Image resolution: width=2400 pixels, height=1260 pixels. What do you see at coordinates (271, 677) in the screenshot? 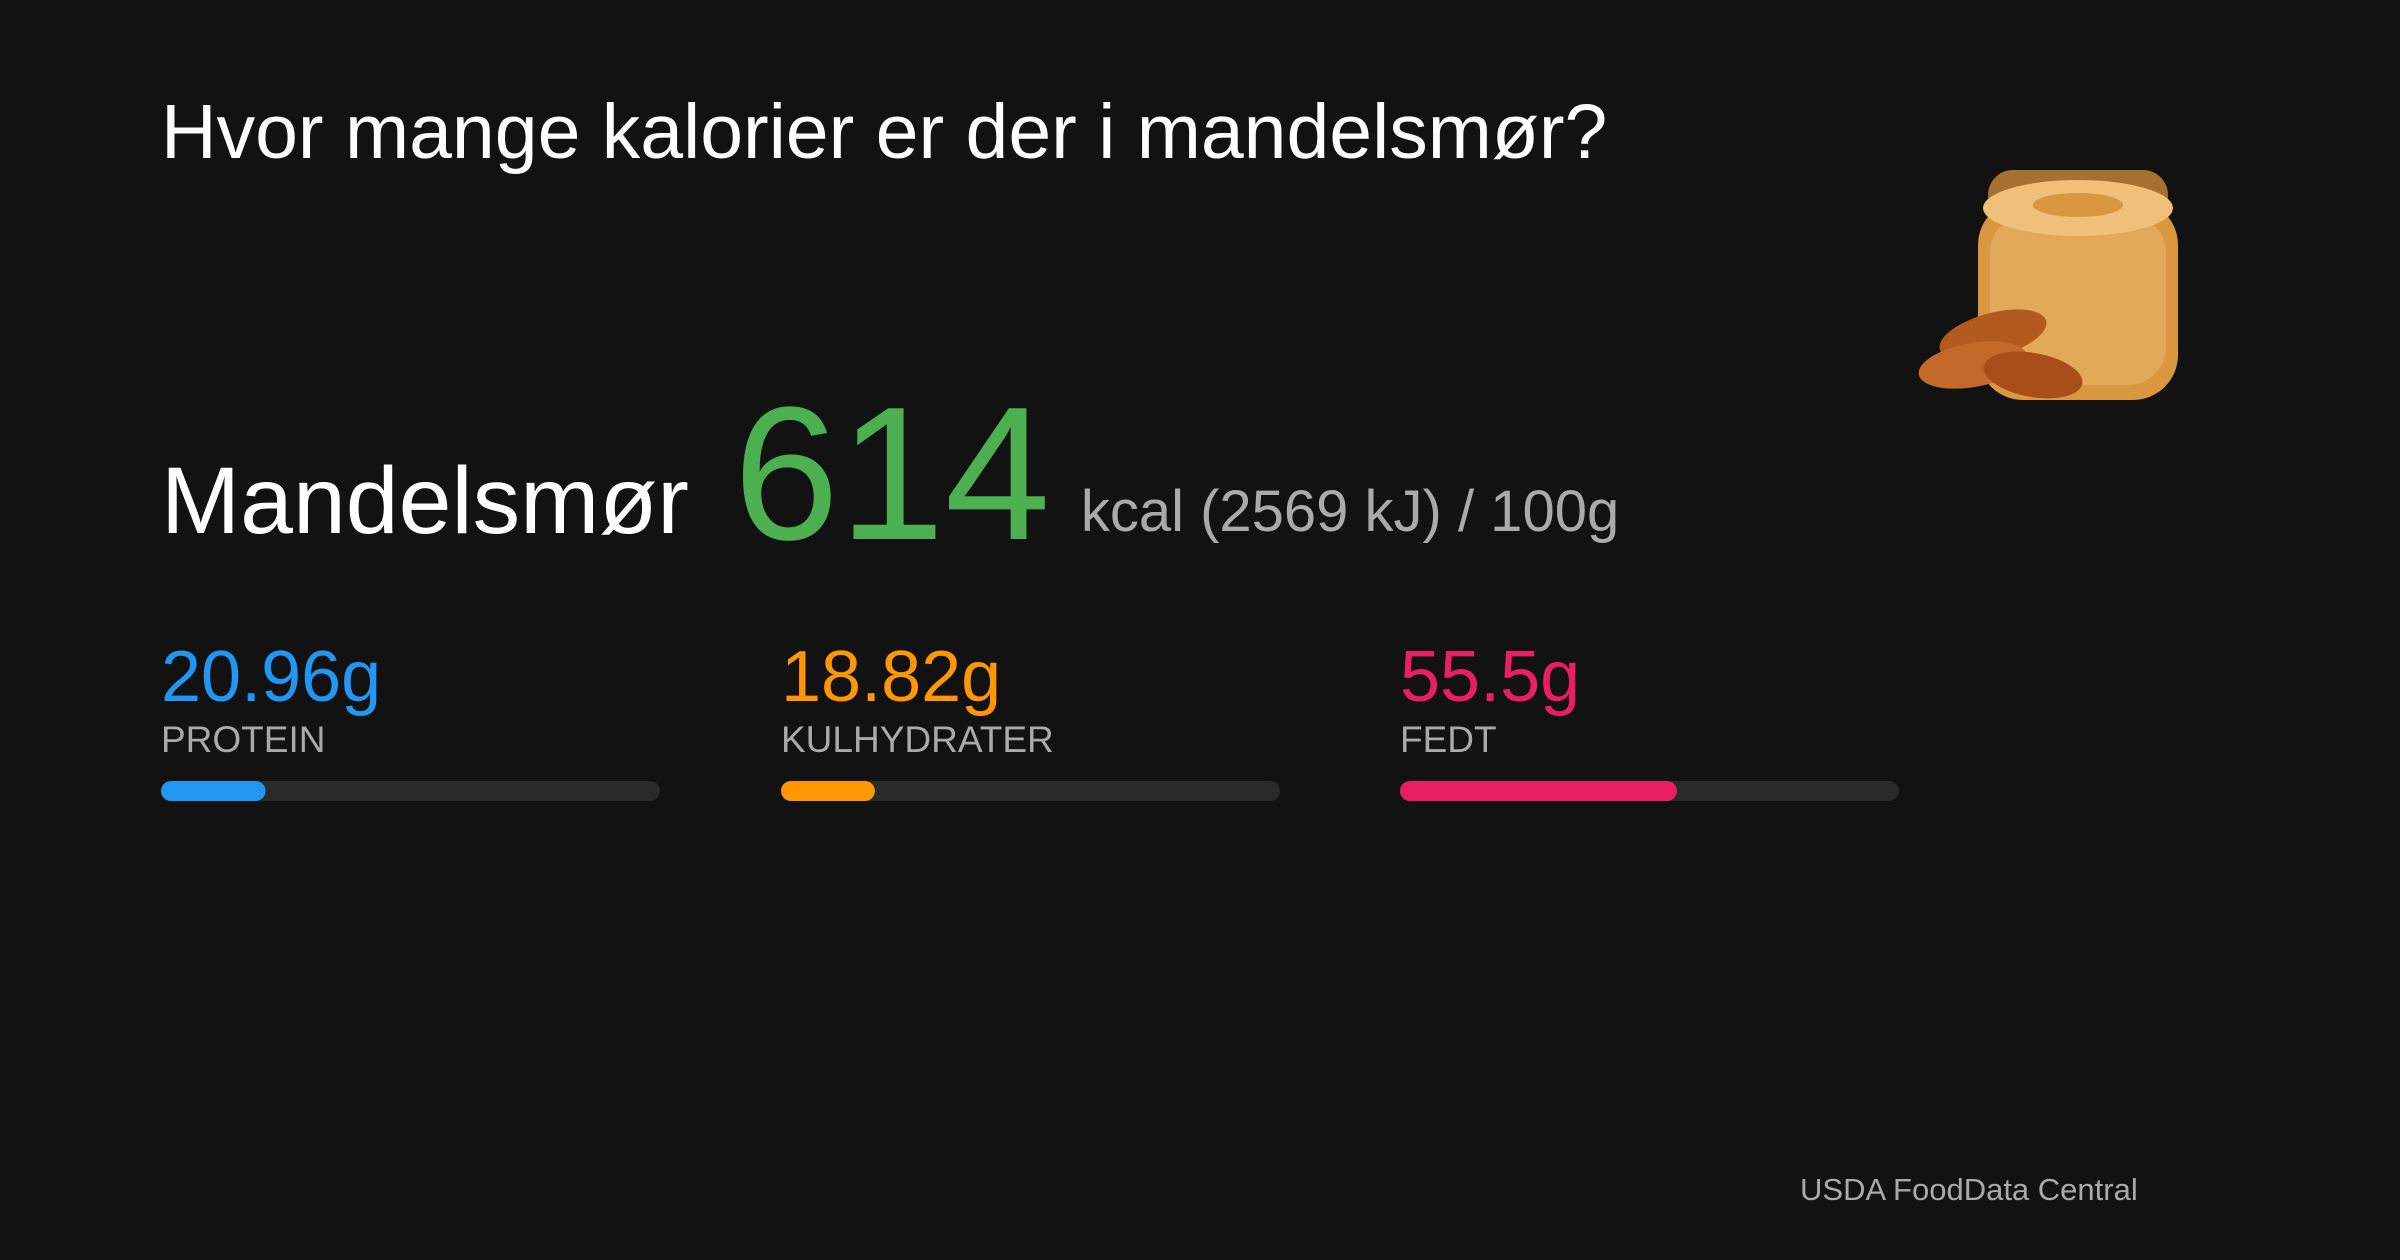
I see `macro-value: 20.96g` at bounding box center [271, 677].